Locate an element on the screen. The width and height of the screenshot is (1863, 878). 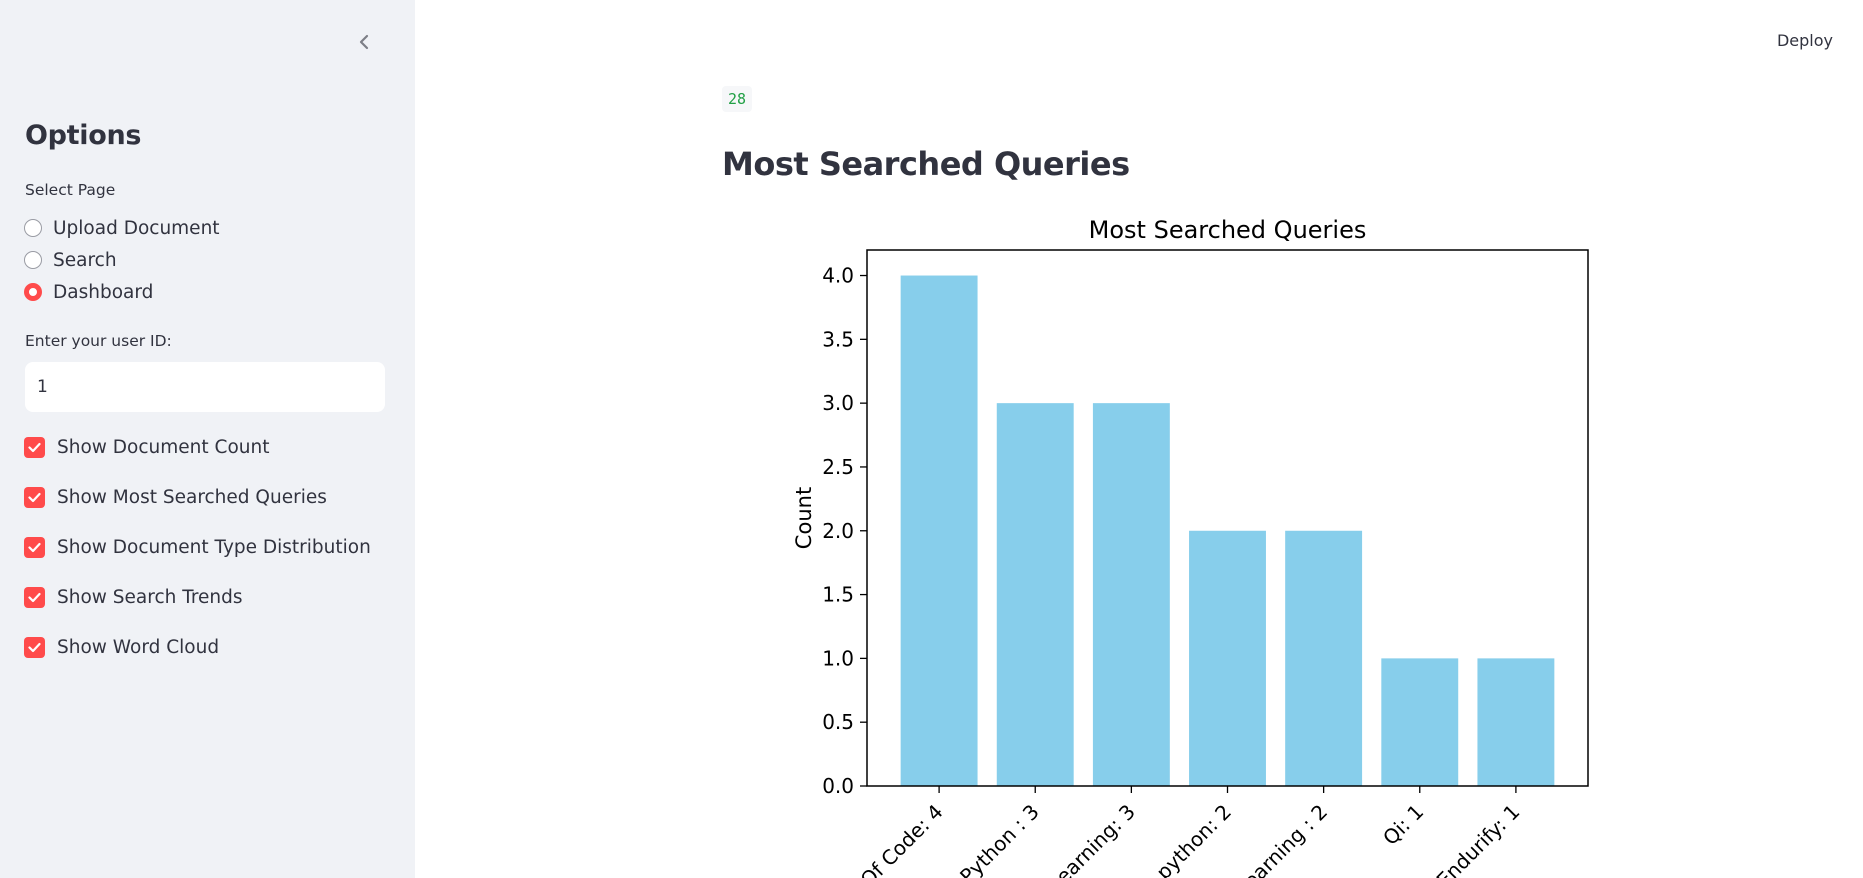
user-id-input is located at coordinates (205, 387).